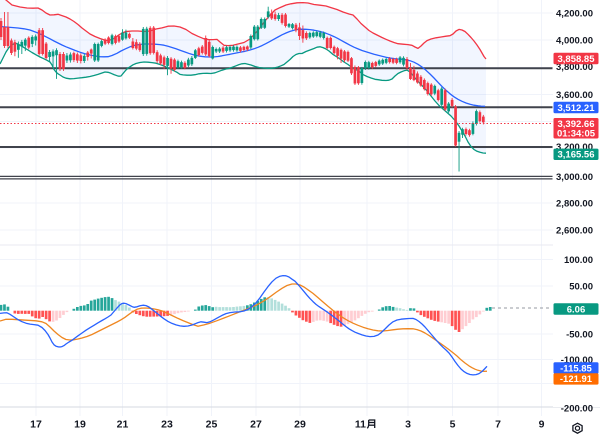 This screenshot has width=600, height=440. I want to click on svg-text: 3,512.21, so click(577, 108).